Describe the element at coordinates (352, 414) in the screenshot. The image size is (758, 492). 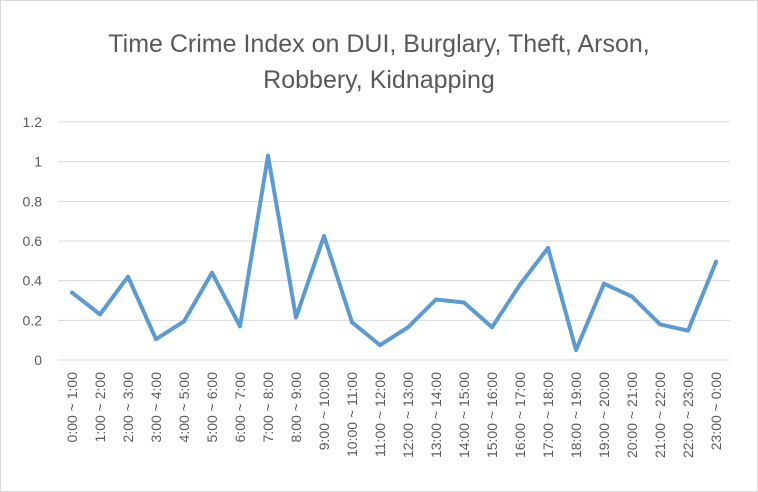
I see `x-tick-label: 10:00 ~ 11:00` at that location.